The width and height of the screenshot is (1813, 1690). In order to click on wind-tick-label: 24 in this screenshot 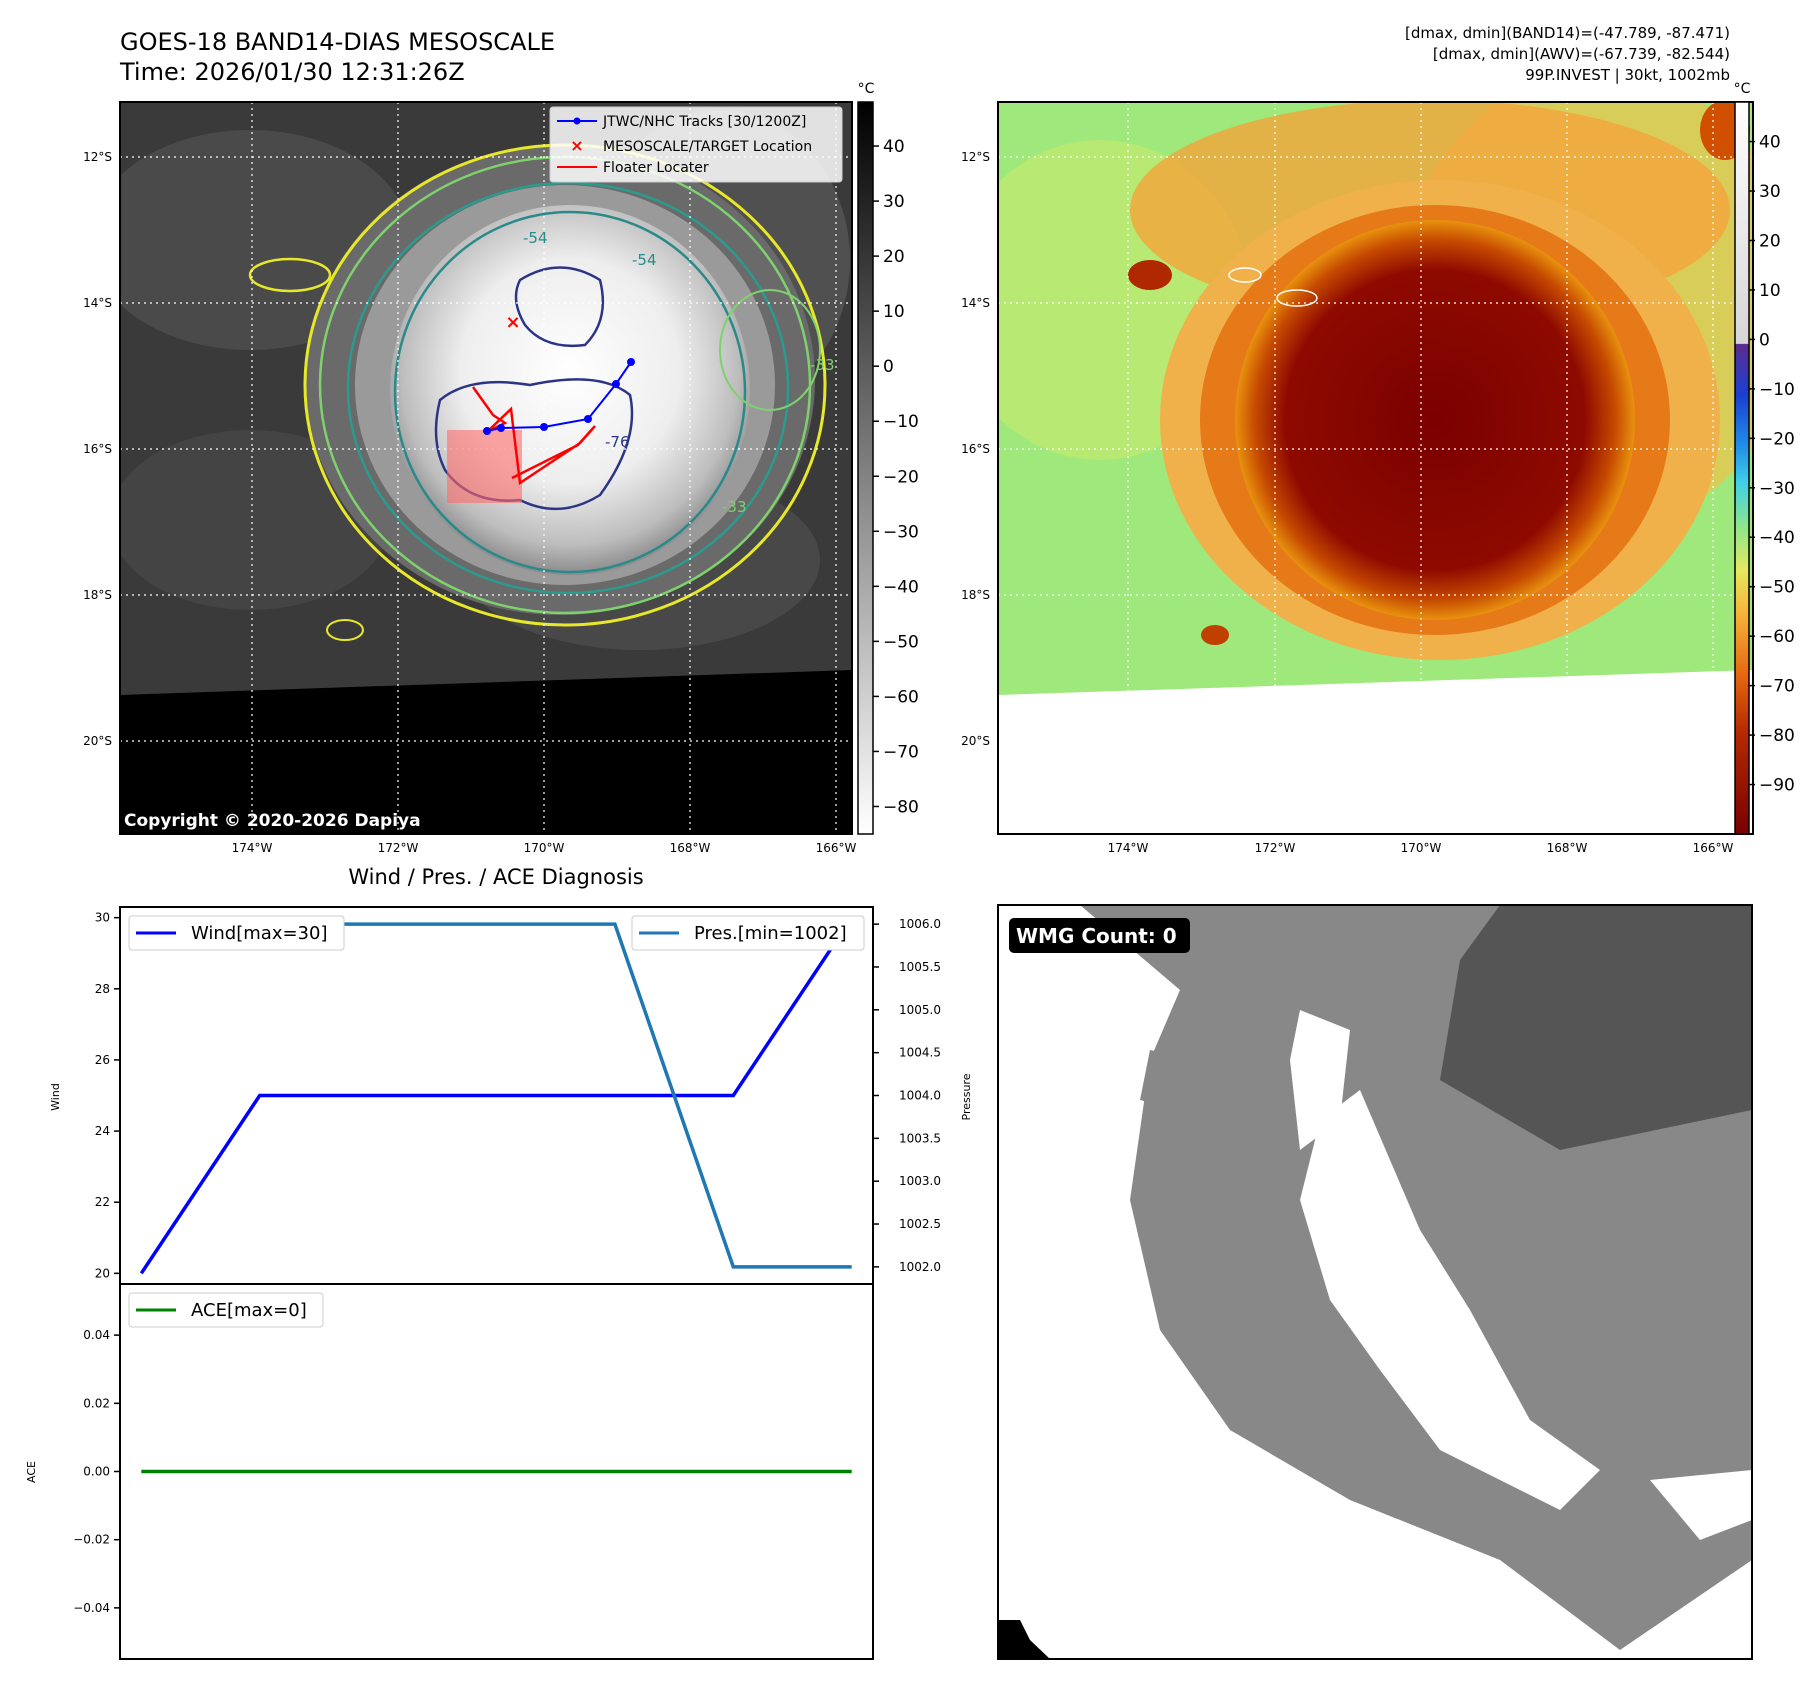, I will do `click(102, 1131)`.